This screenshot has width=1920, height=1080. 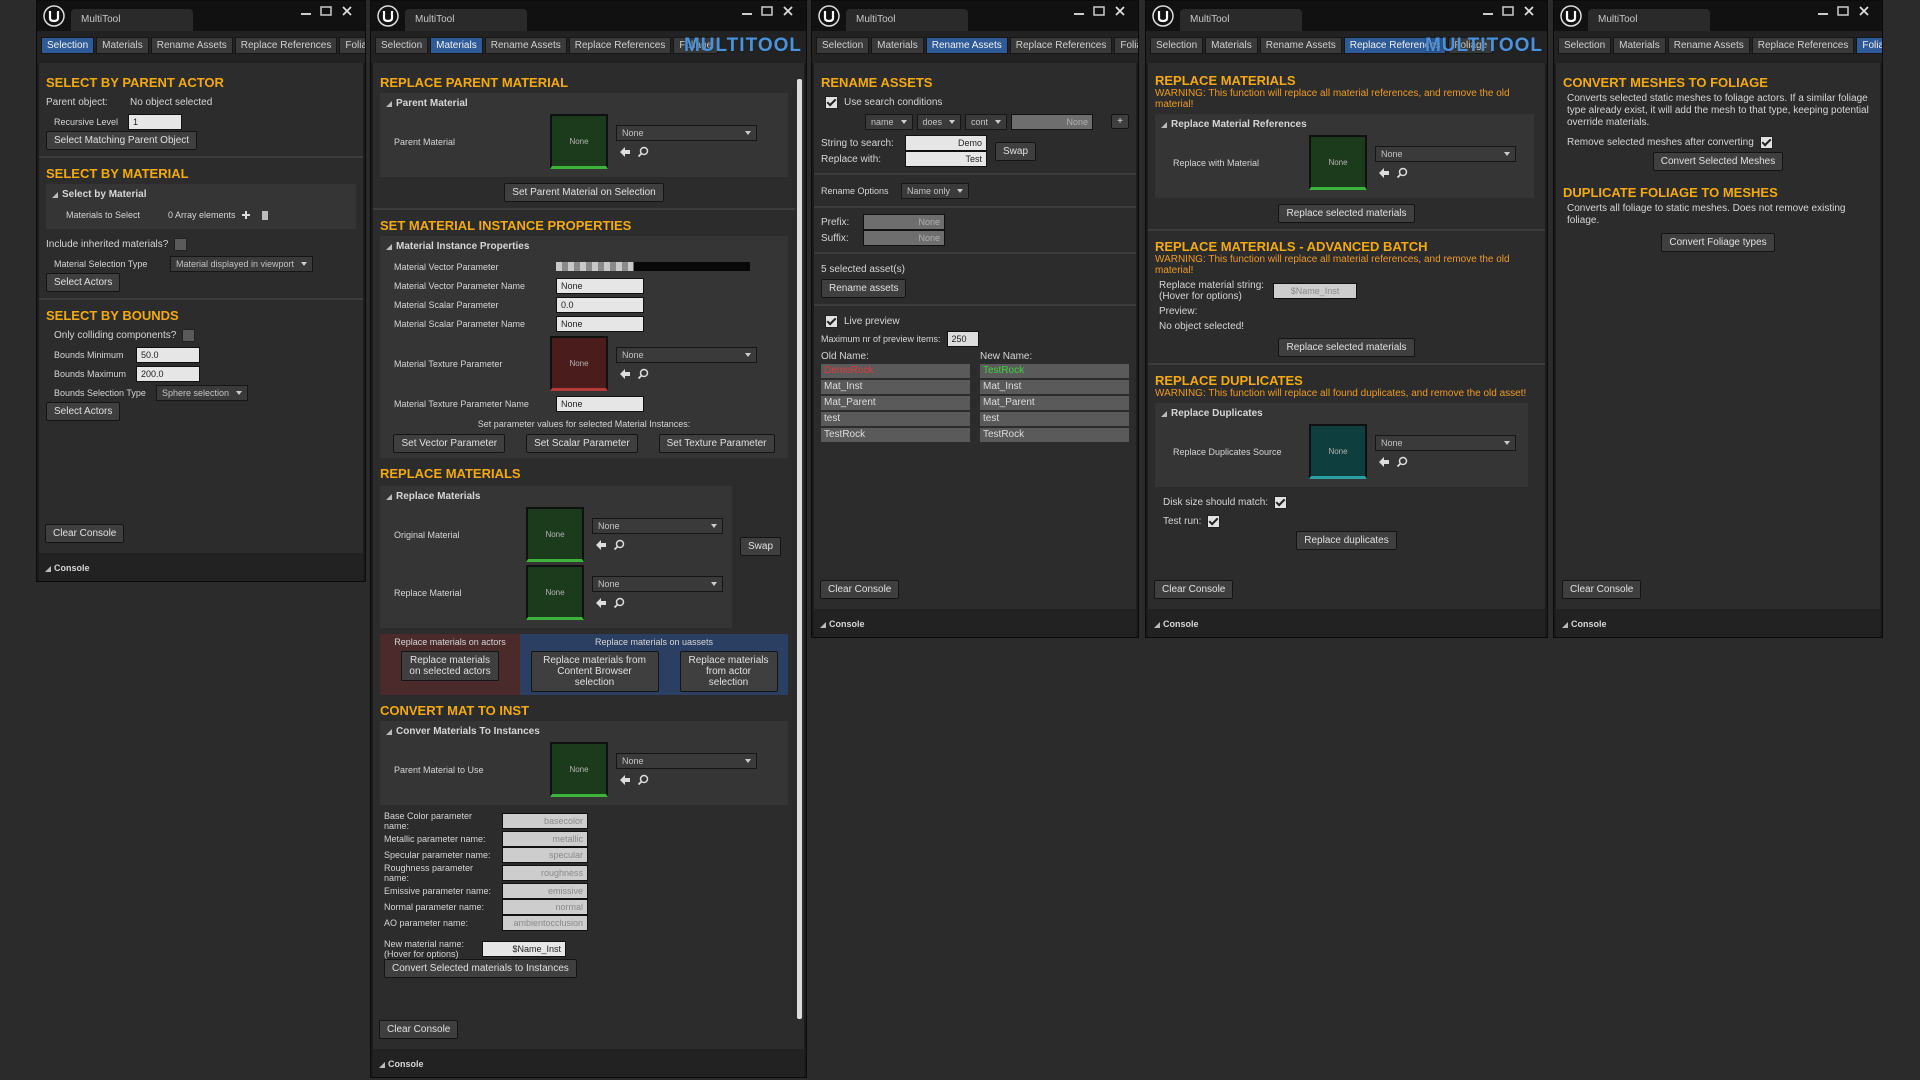 What do you see at coordinates (799, 549) in the screenshot?
I see `scrollbar` at bounding box center [799, 549].